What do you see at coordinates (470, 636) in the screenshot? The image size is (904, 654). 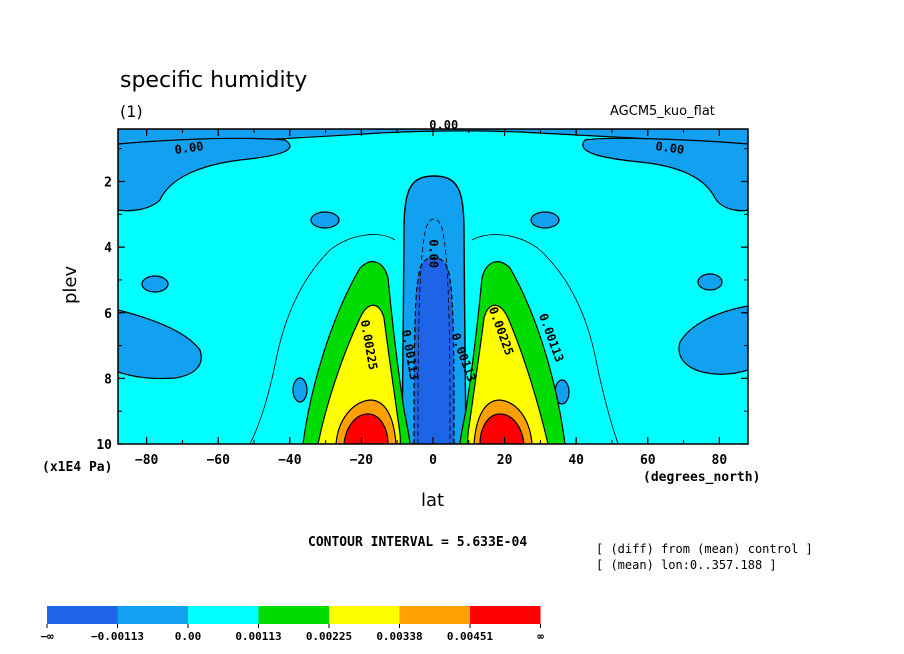 I see `colorbar-label: 0.00451` at bounding box center [470, 636].